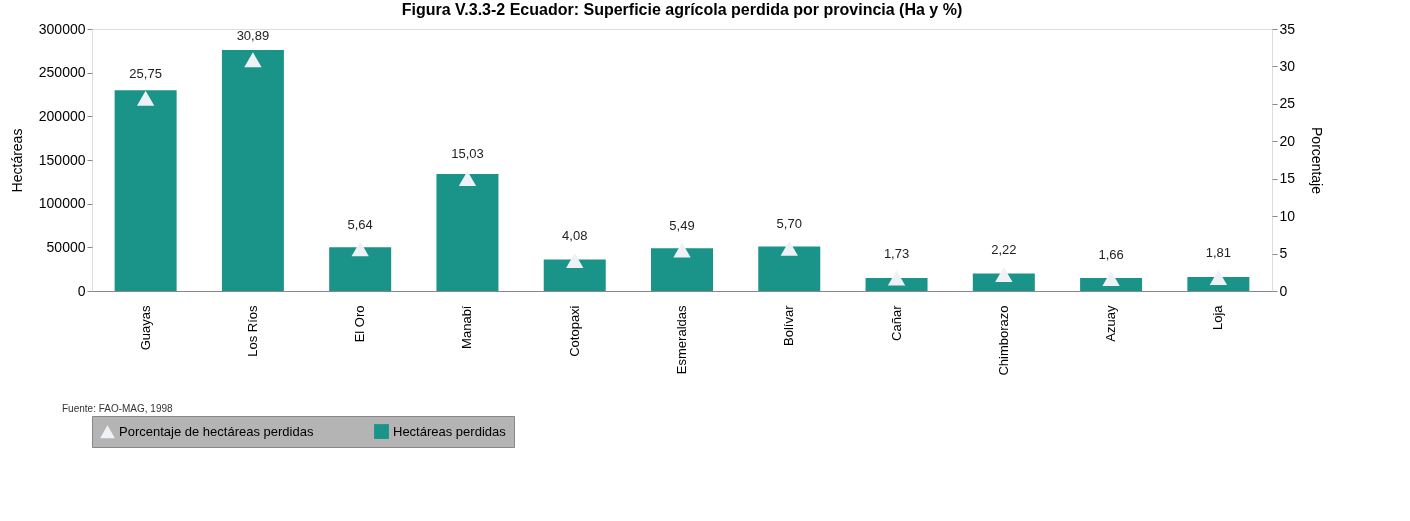  Describe the element at coordinates (1287, 103) in the screenshot. I see `y2-tick-label: 25` at that location.